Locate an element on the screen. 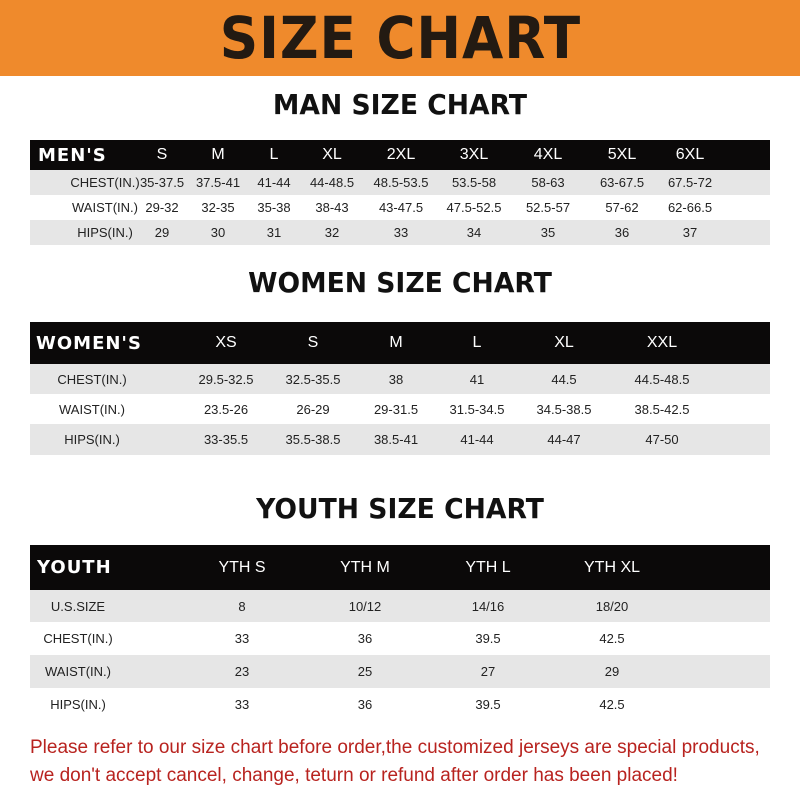  measurement-cell: 8 is located at coordinates (242, 606).